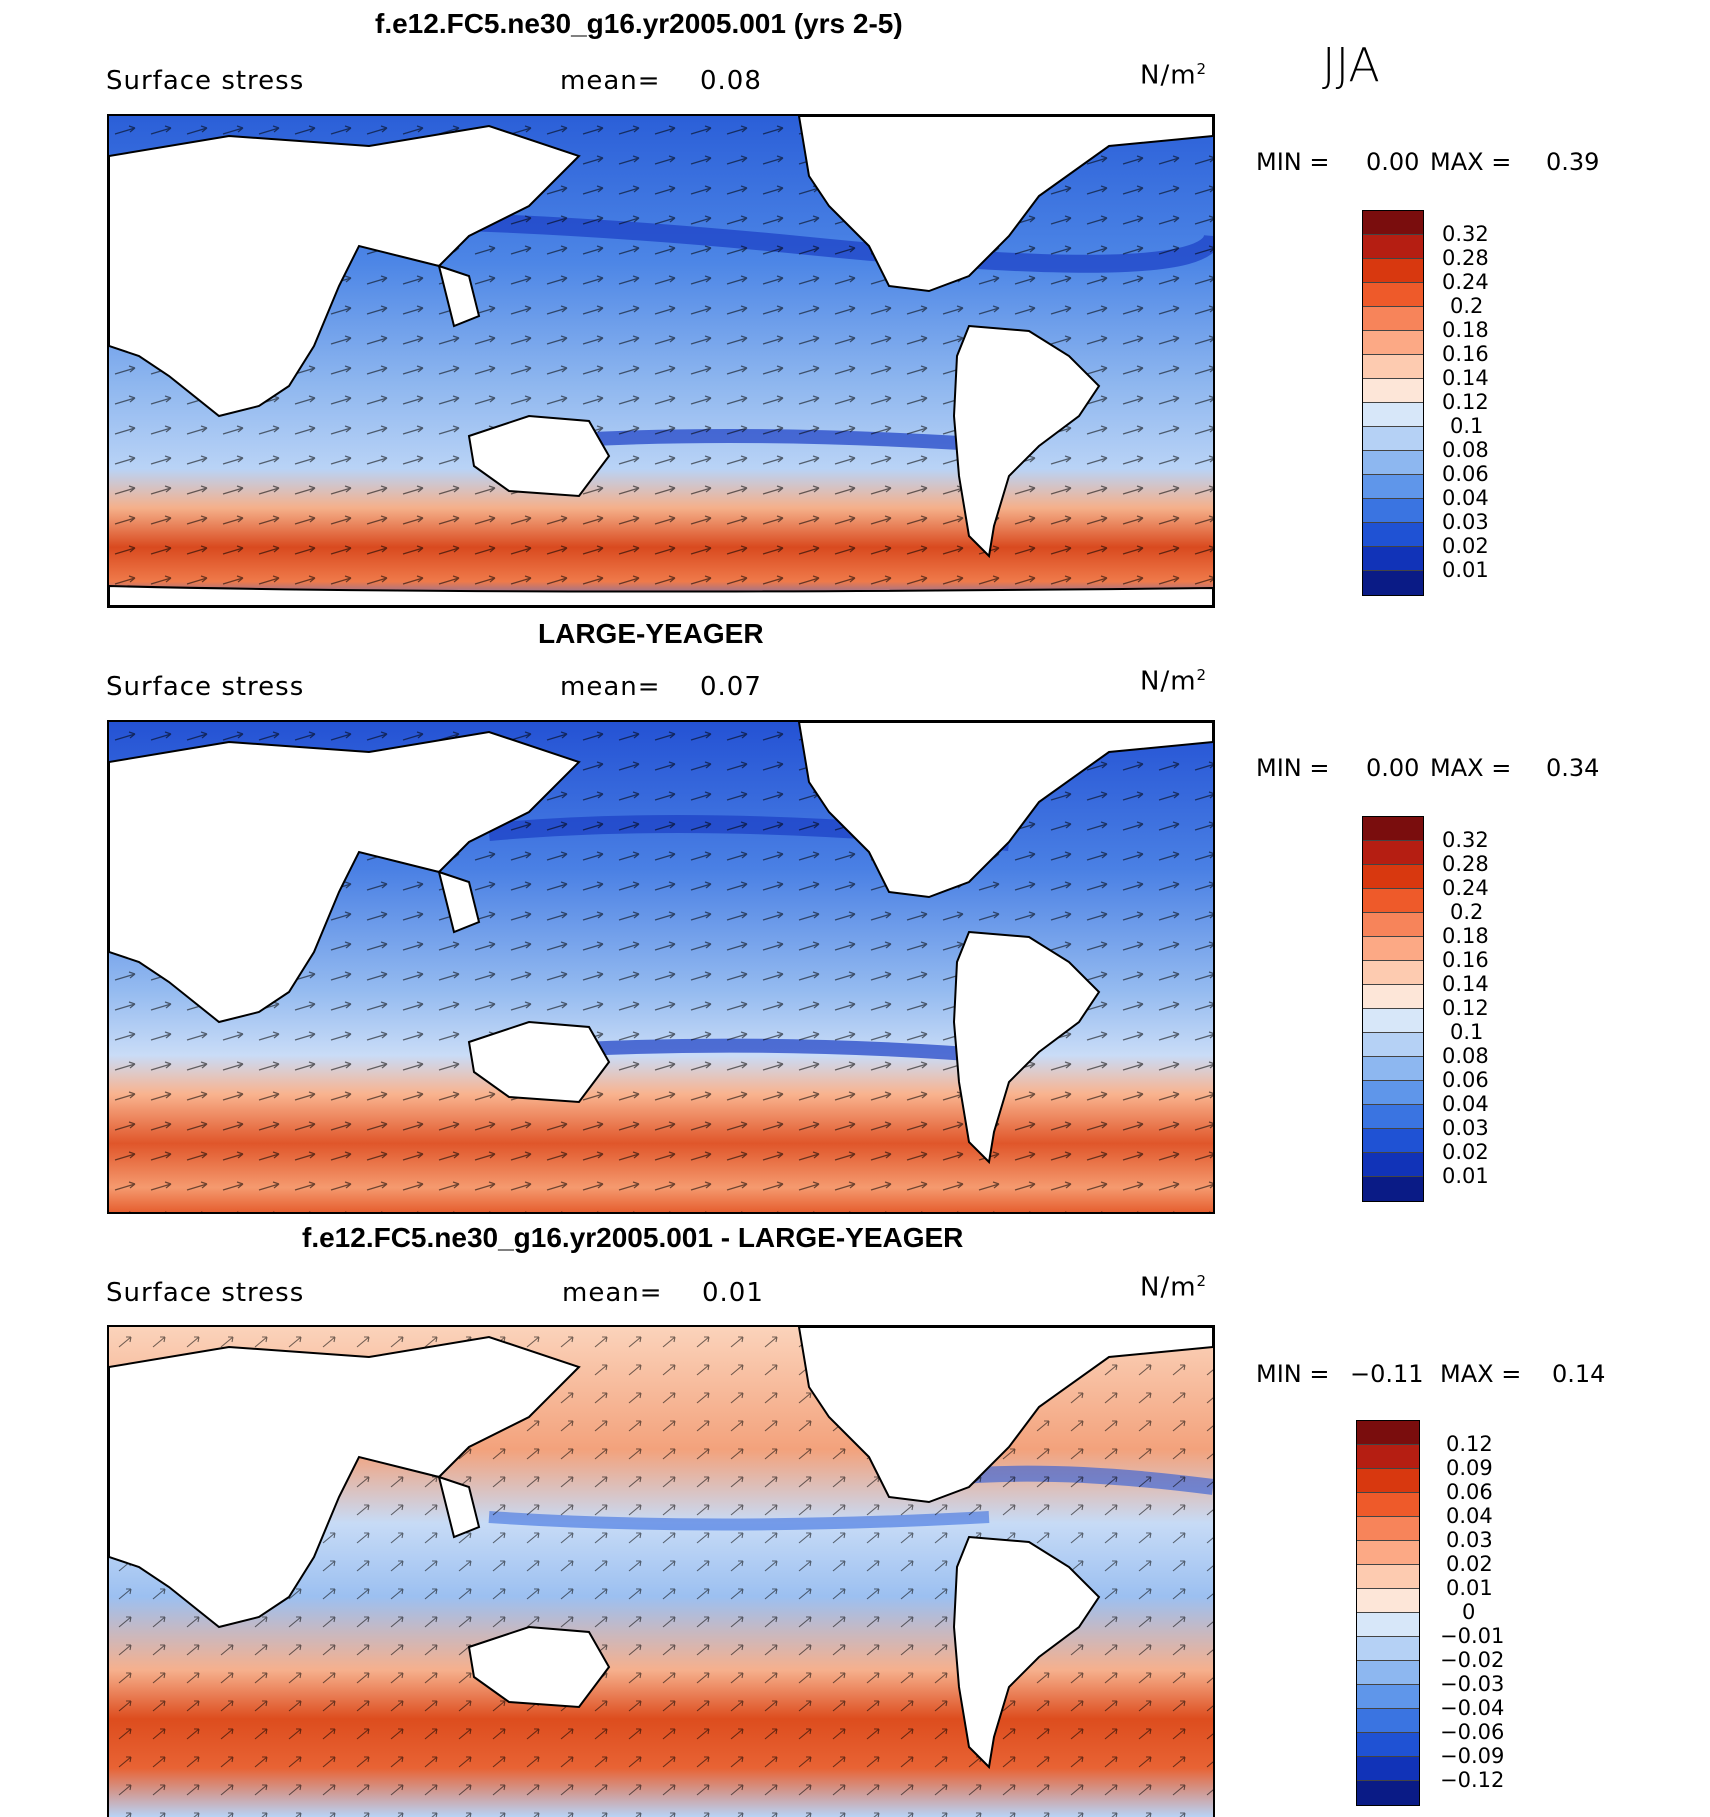  I want to click on panel1-tick: 0.18, so click(1465, 330).